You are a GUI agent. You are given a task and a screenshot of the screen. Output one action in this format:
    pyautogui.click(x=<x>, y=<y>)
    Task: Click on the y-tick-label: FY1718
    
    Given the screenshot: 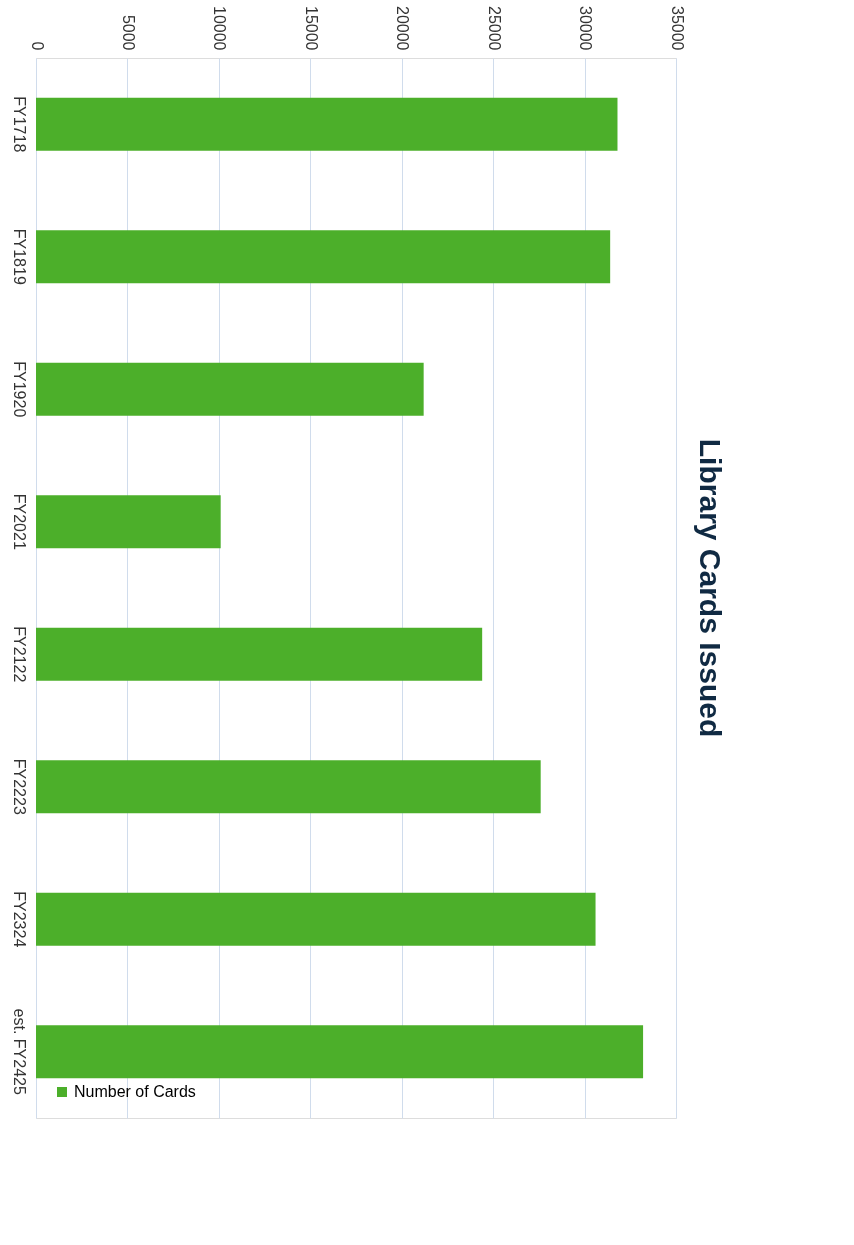 What is the action you would take?
    pyautogui.click(x=19, y=124)
    